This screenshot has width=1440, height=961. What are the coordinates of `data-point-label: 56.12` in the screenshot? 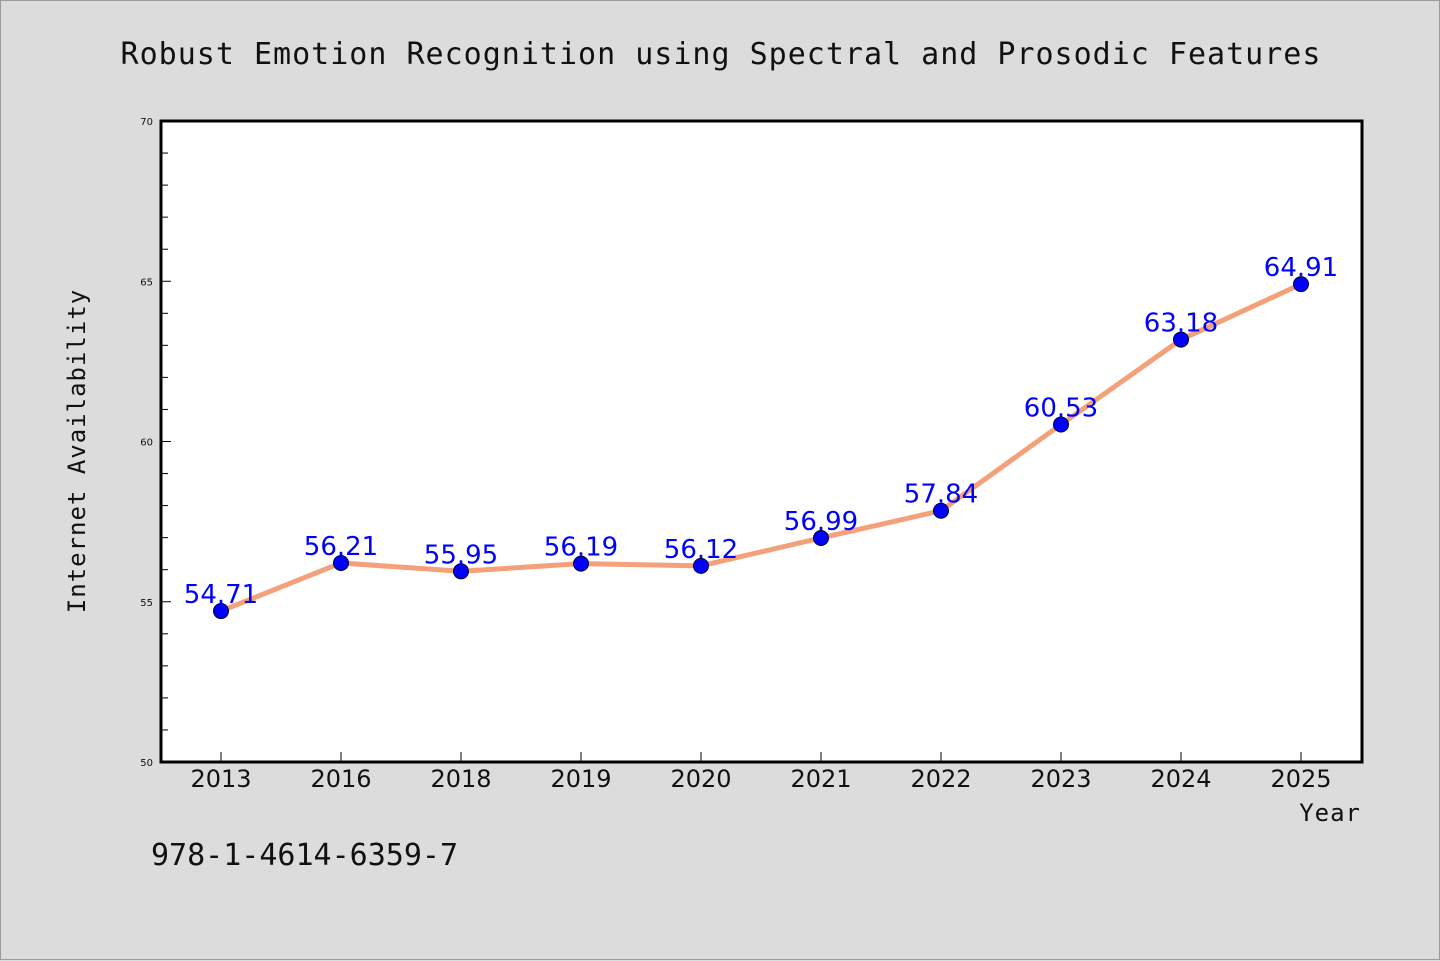 It's located at (701, 550).